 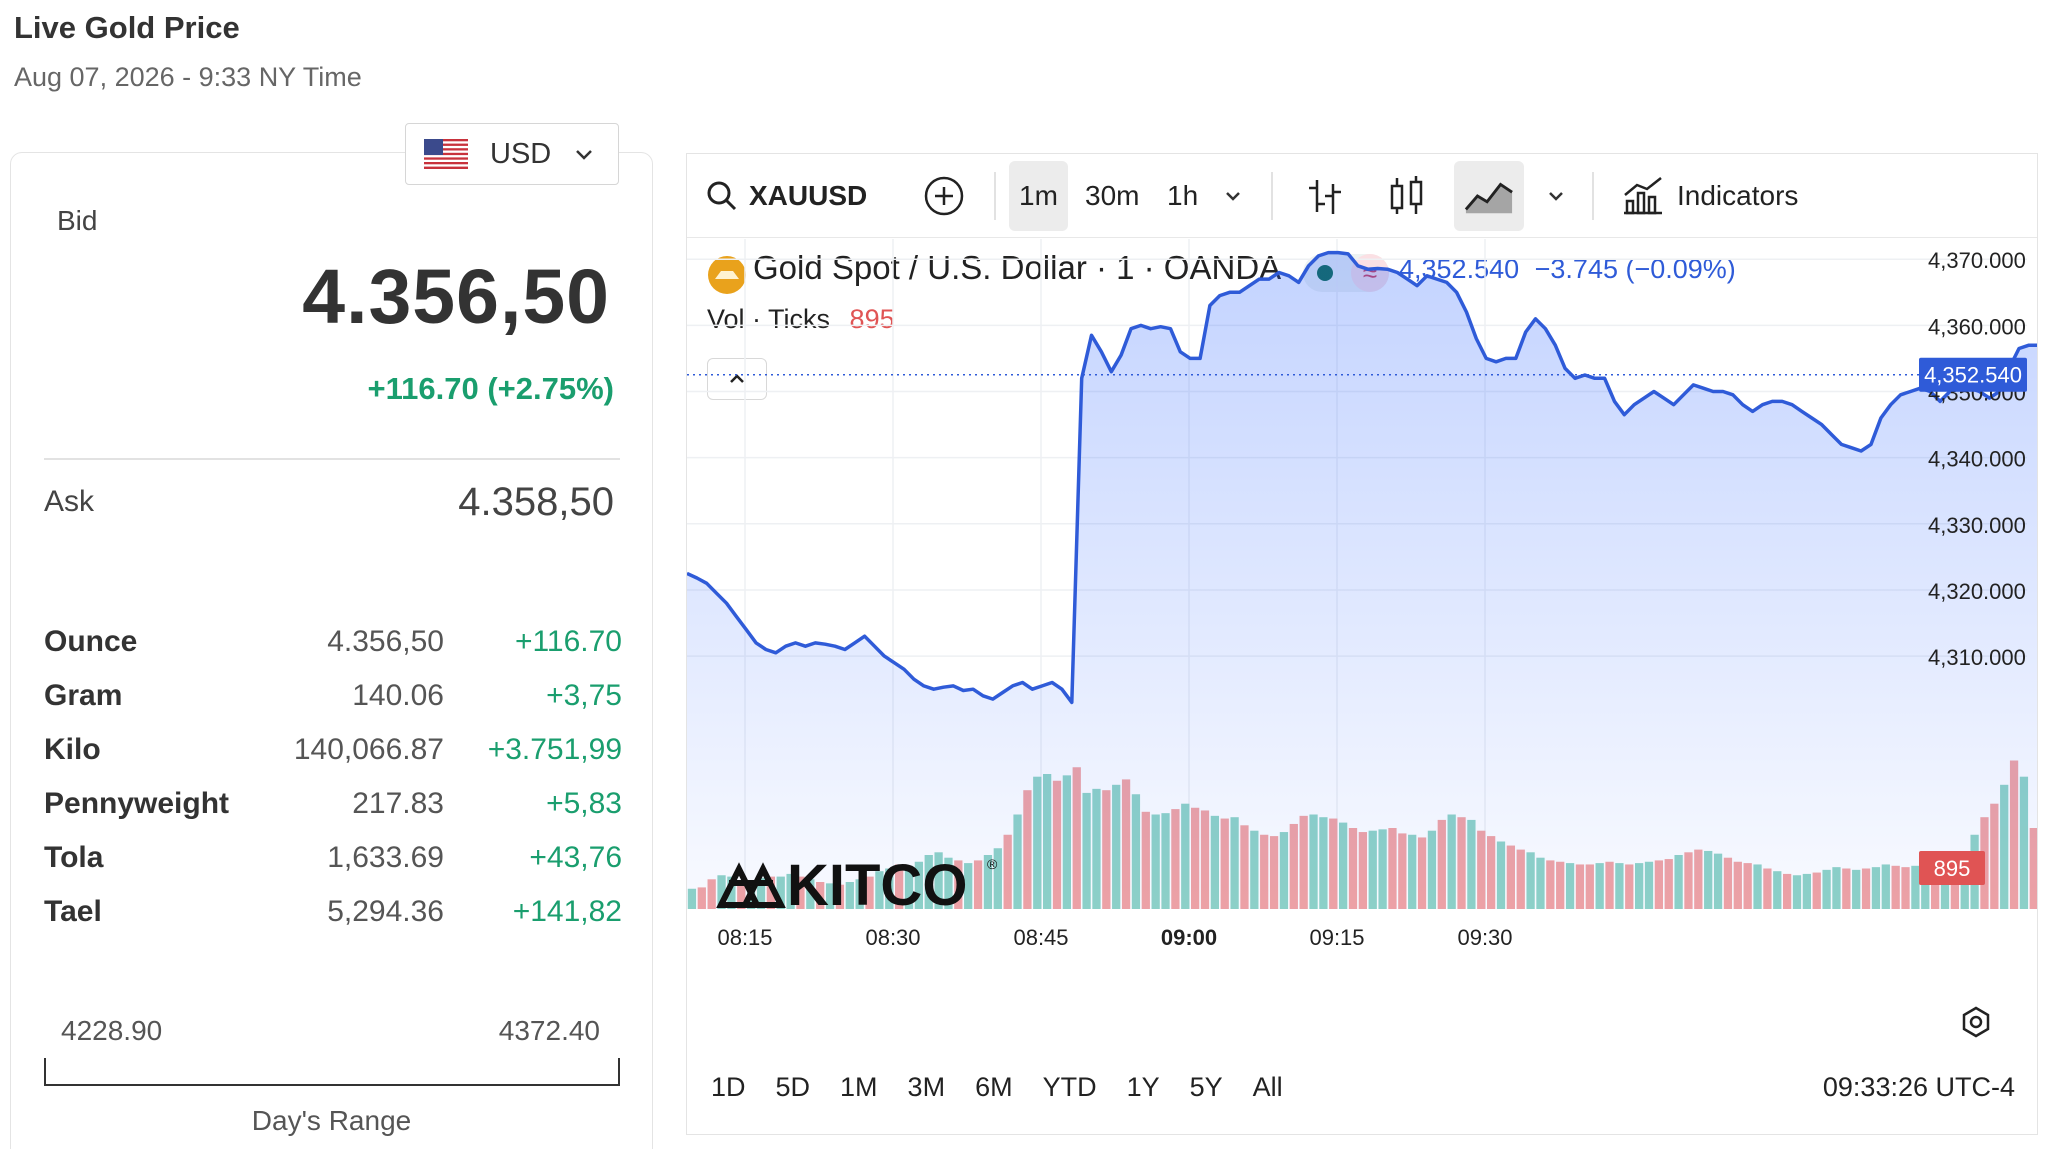 I want to click on indicators-button: Indicators, so click(x=1709, y=196).